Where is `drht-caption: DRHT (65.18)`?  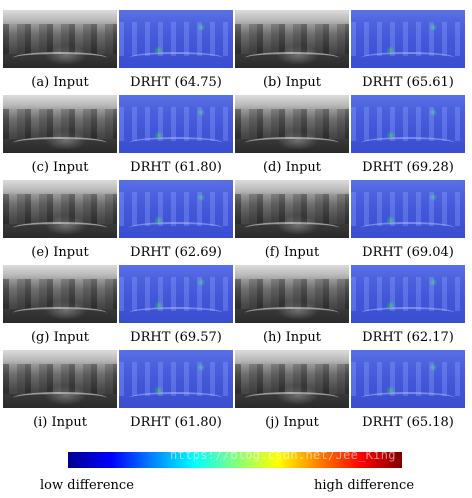
drht-caption: DRHT (65.18) is located at coordinates (408, 422).